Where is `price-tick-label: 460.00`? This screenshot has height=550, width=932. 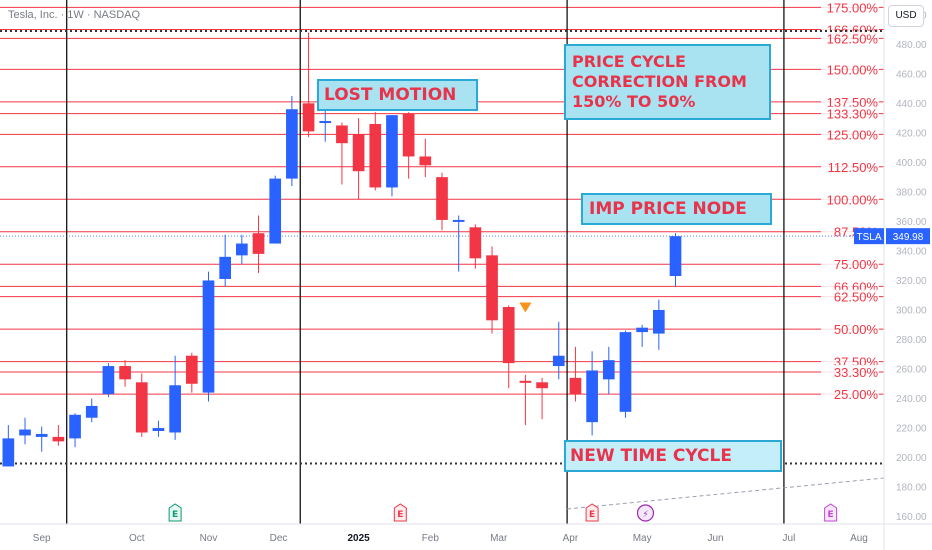
price-tick-label: 460.00 is located at coordinates (911, 74).